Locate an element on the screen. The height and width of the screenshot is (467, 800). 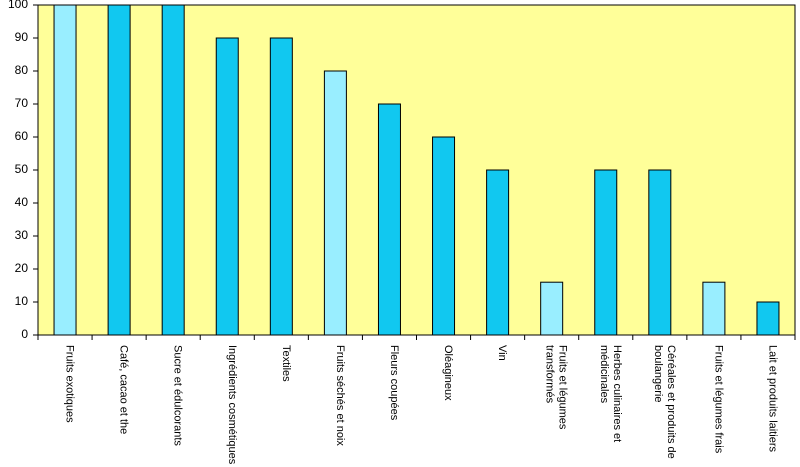
x-tick-label: Lait et produits laitiers is located at coordinates (772, 398).